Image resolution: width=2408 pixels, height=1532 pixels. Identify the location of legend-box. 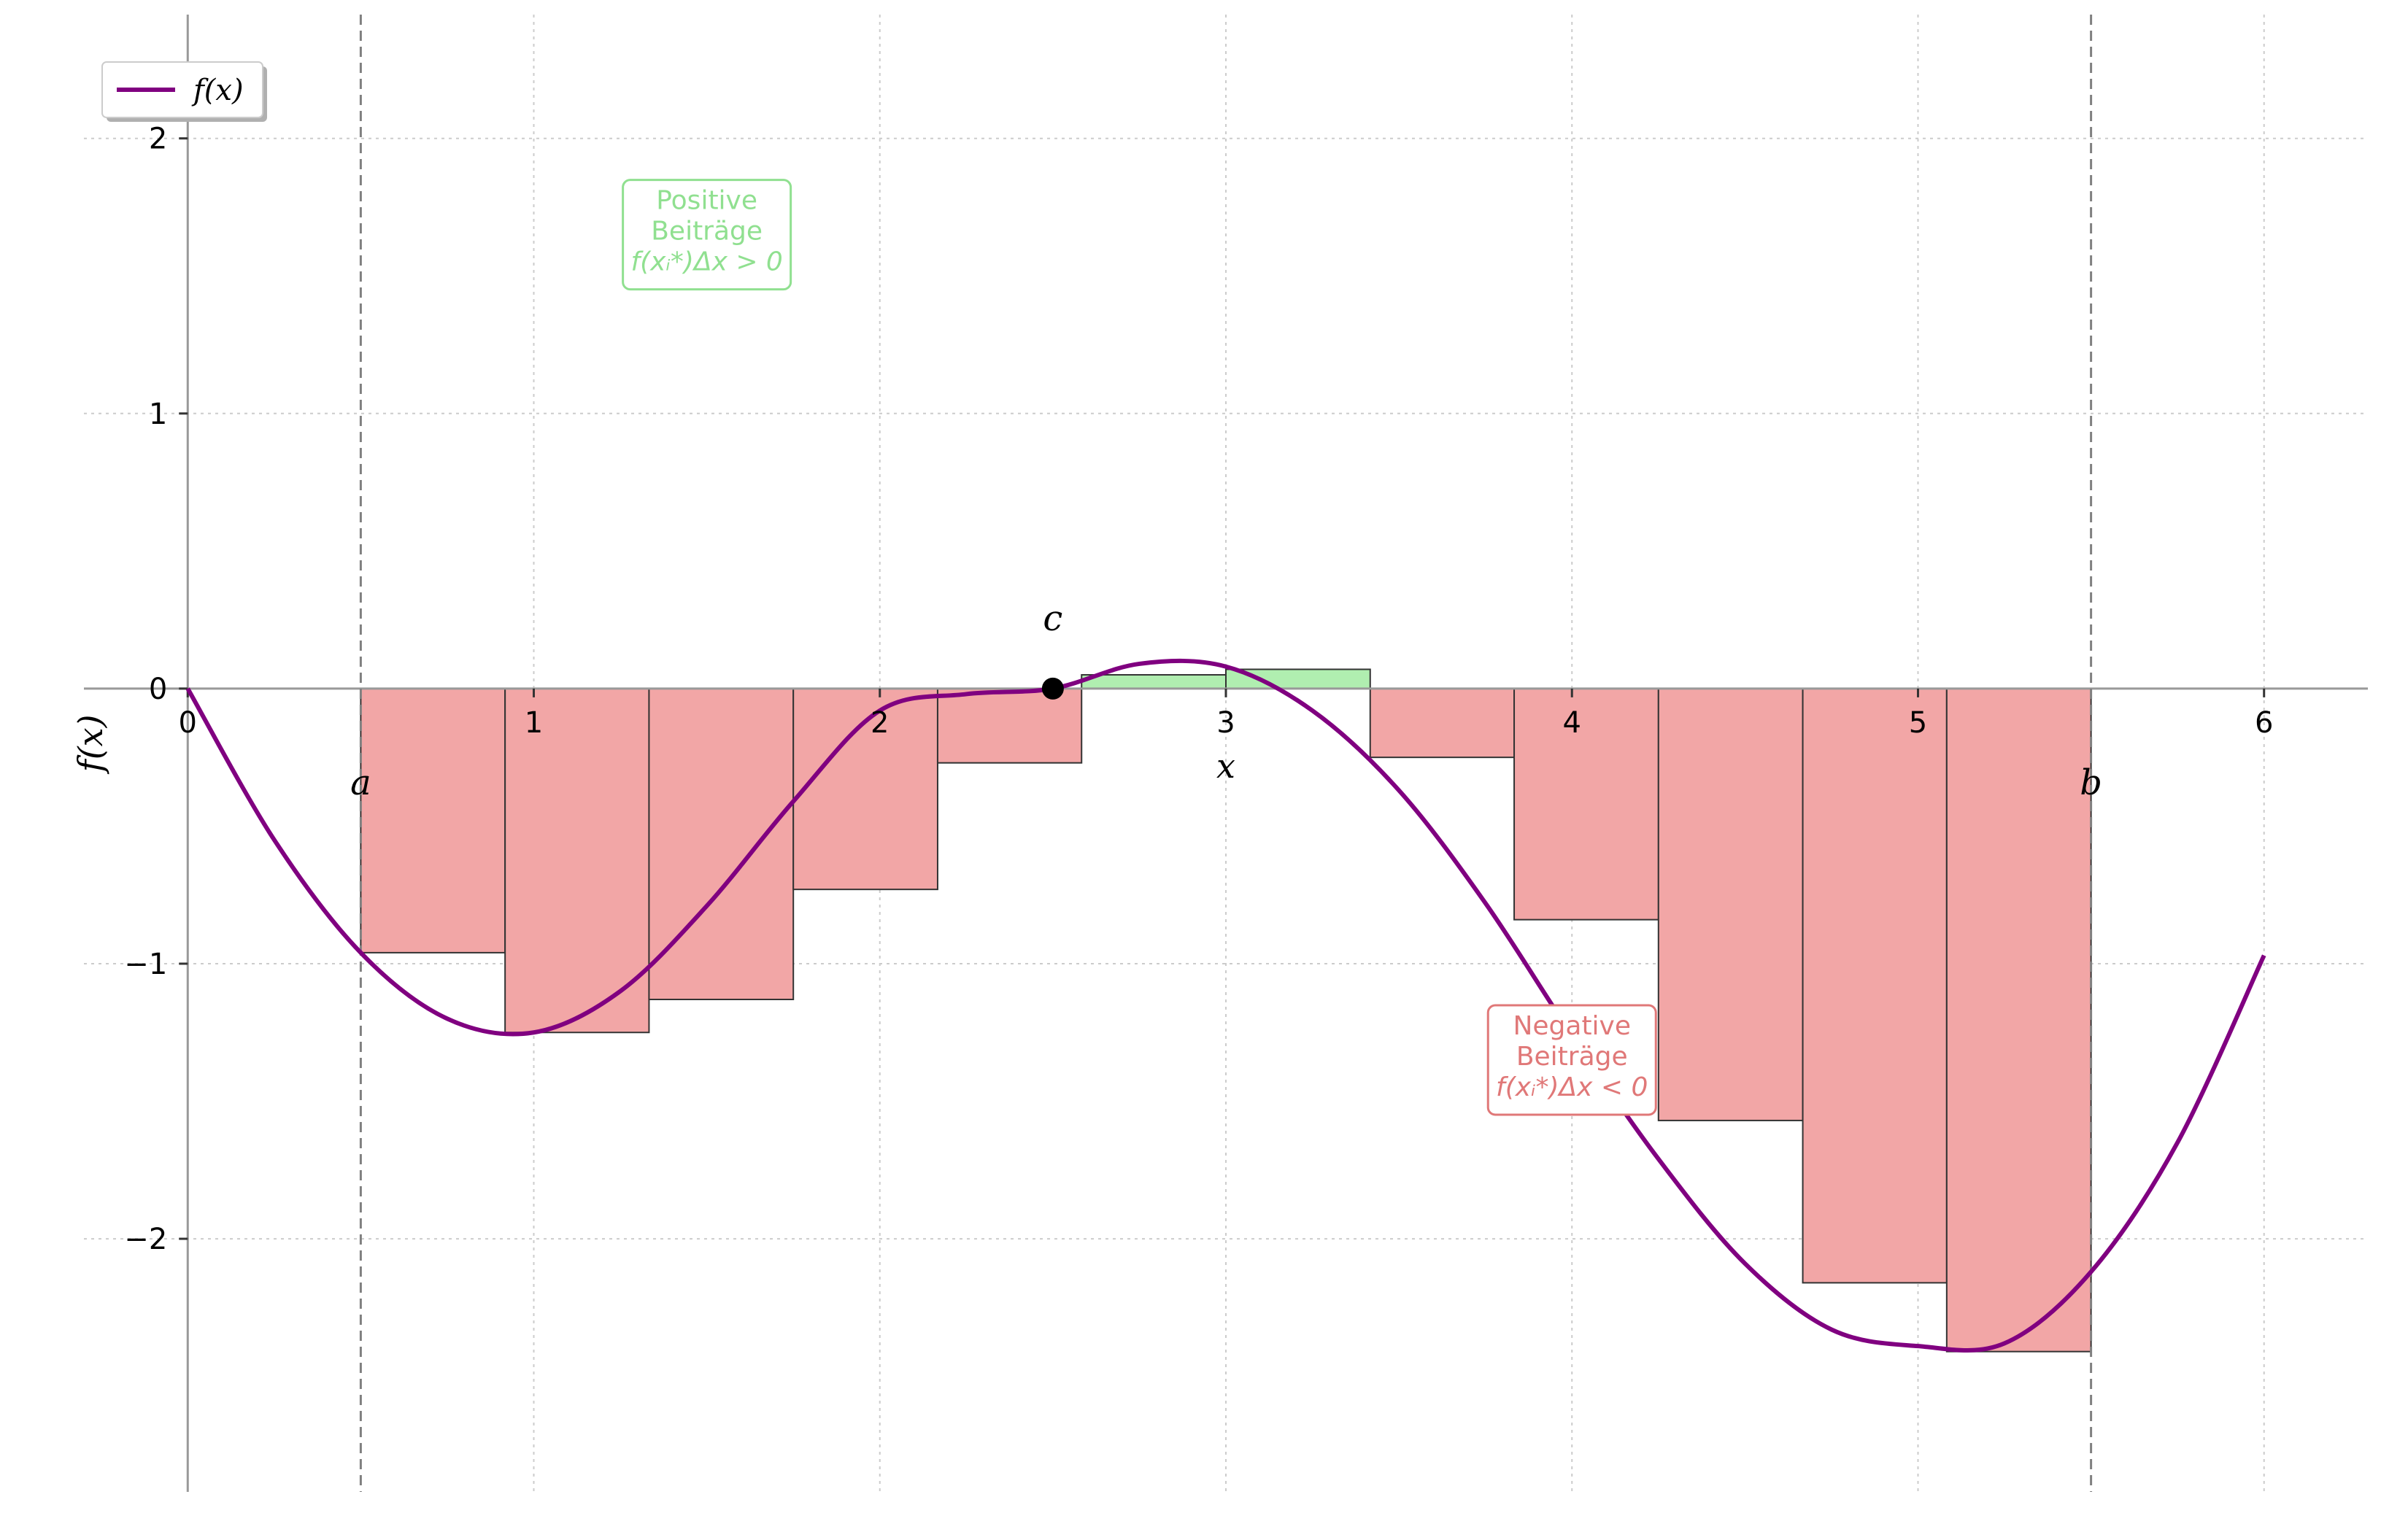
(182, 90).